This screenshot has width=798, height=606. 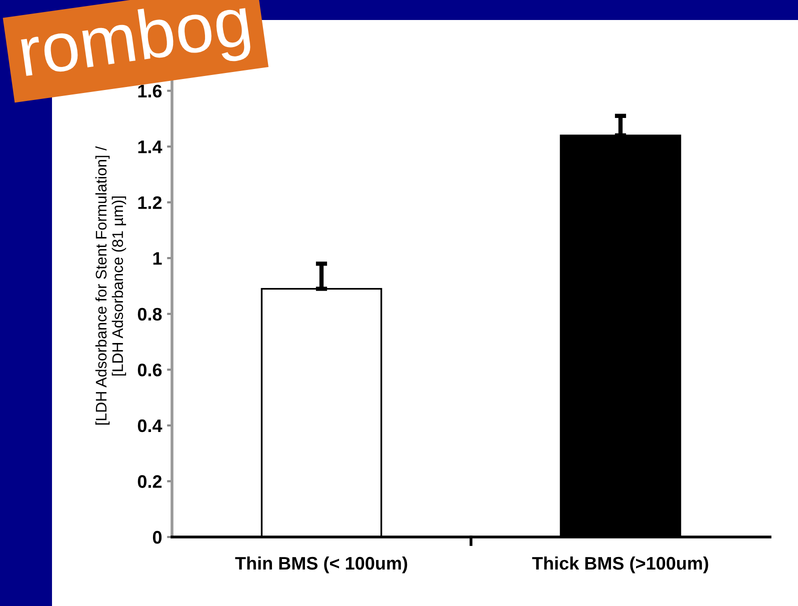 What do you see at coordinates (321, 565) in the screenshot?
I see `x-tick-label: Thin BMS (< 100um)` at bounding box center [321, 565].